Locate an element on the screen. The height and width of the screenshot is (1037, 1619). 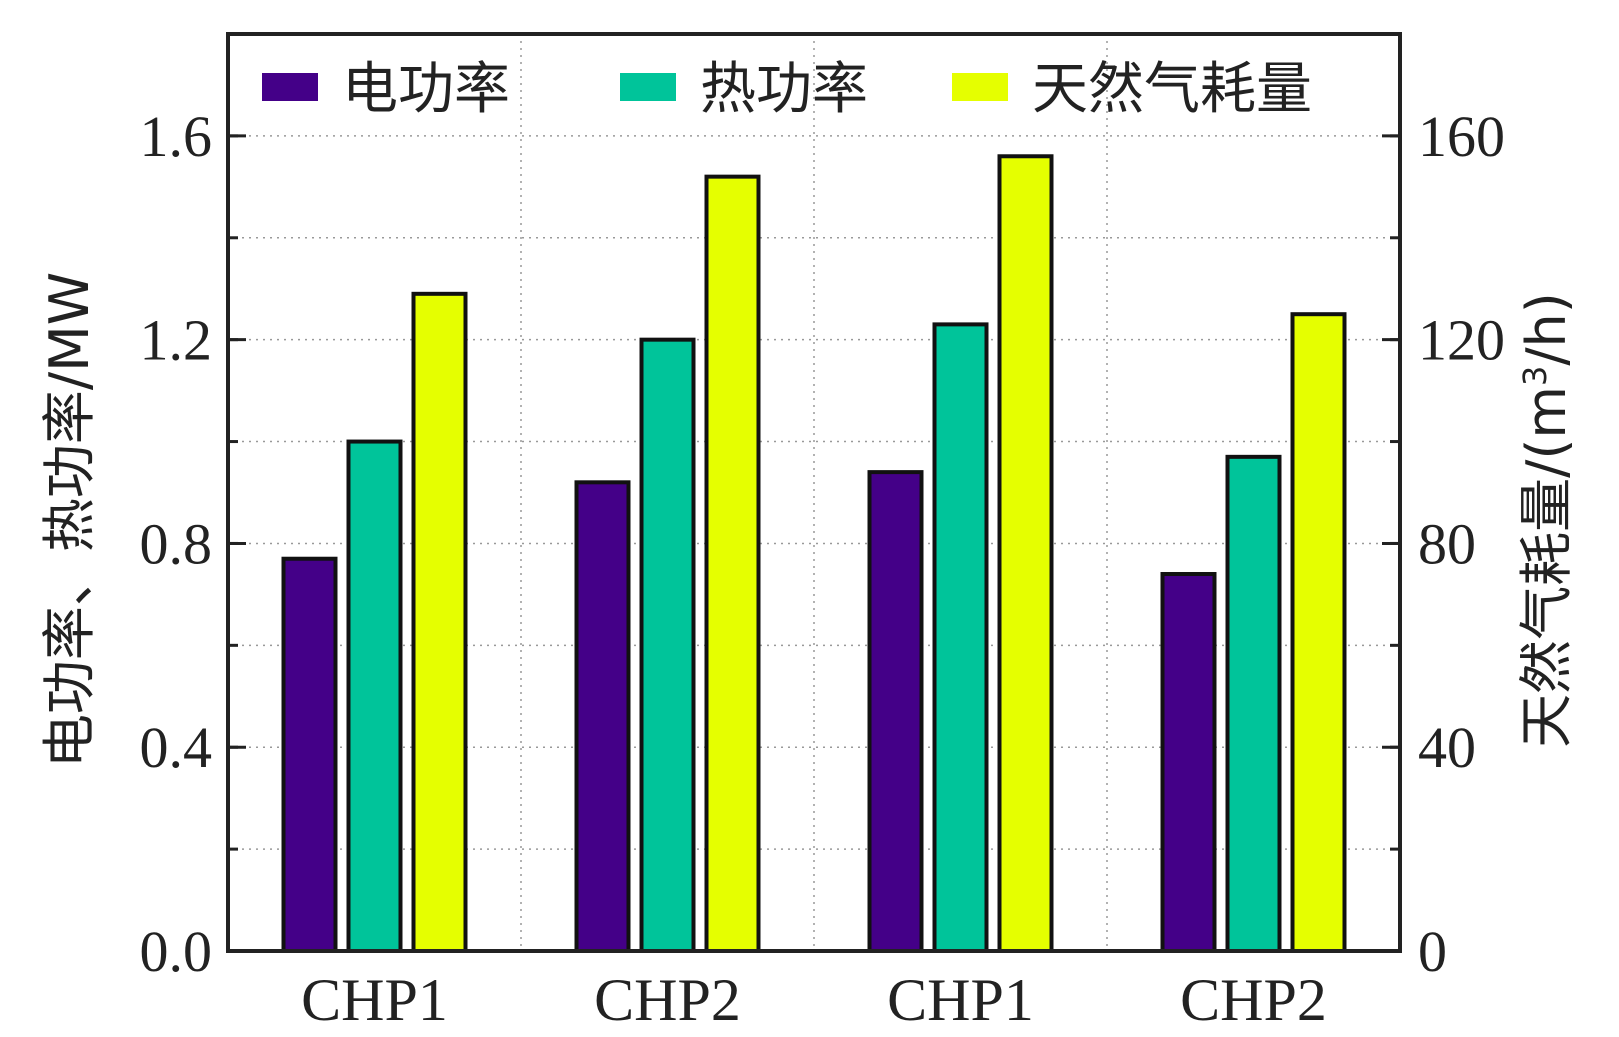
legend-label-3: 天然气耗量 is located at coordinates (1172, 89).